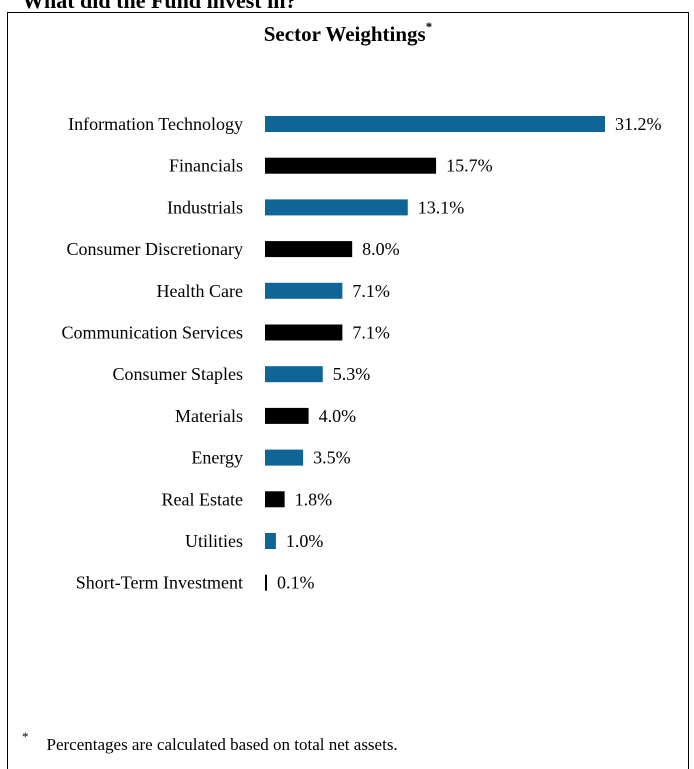  I want to click on category-label: Energy, so click(217, 458).